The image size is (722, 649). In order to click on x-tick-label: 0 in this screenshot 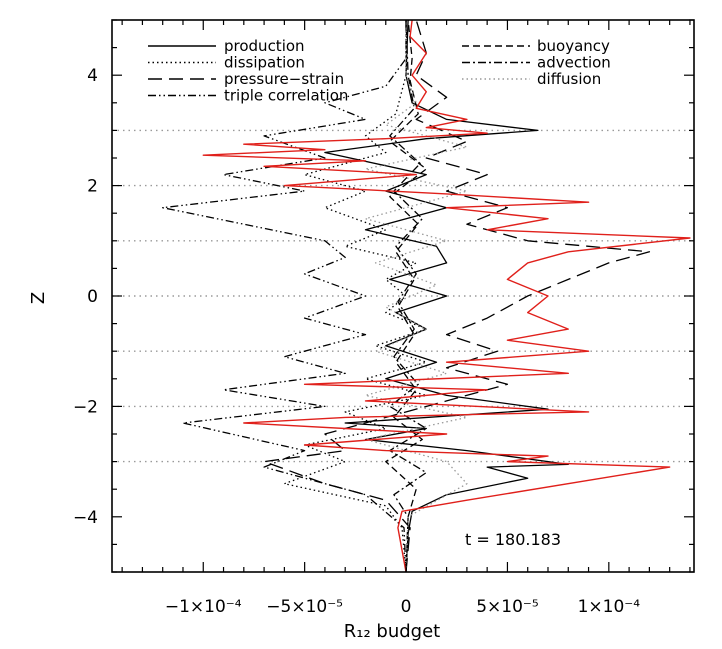, I will do `click(406, 607)`.